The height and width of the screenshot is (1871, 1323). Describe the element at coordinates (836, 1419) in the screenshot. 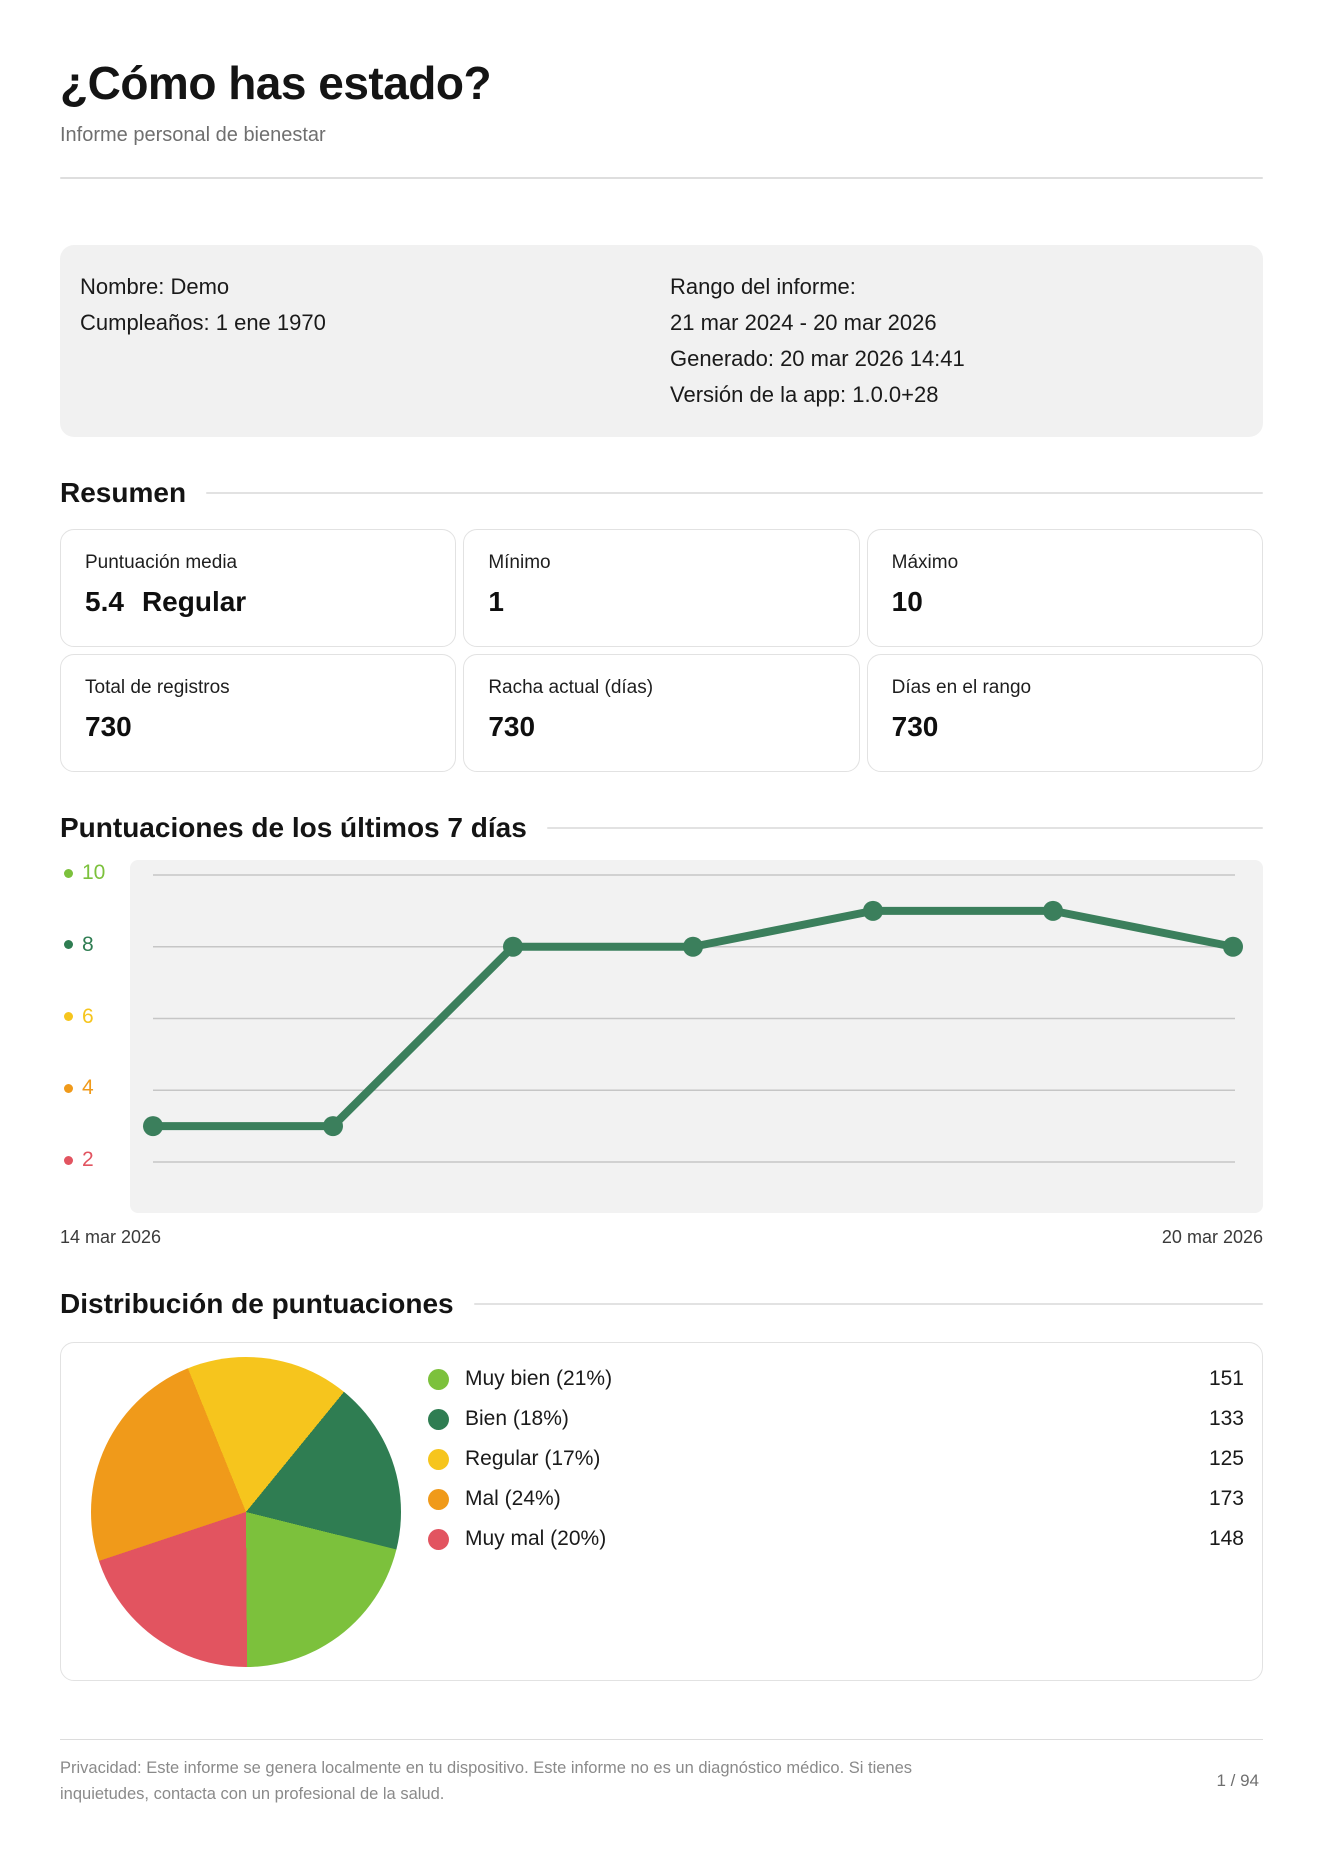

I see `legend-row-bien: Bien (18%) 133` at that location.